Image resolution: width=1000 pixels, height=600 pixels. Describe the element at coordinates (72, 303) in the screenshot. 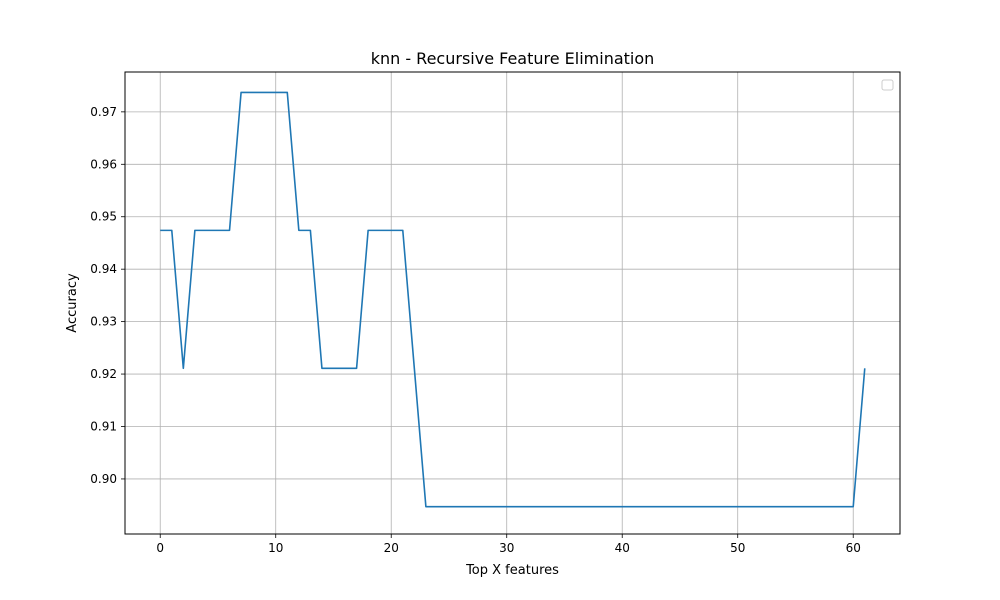

I see `y-axis-label: Accuracy` at that location.